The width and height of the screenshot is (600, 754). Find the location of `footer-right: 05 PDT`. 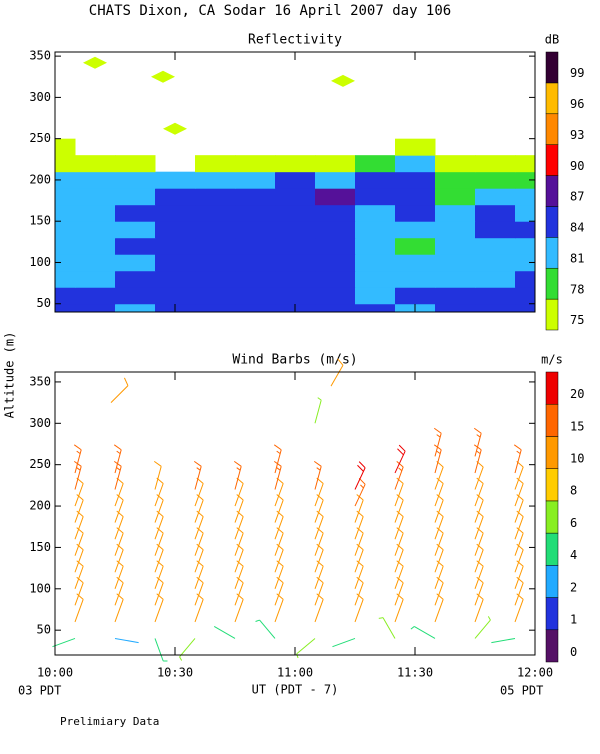

footer-right: 05 PDT is located at coordinates (521, 691).